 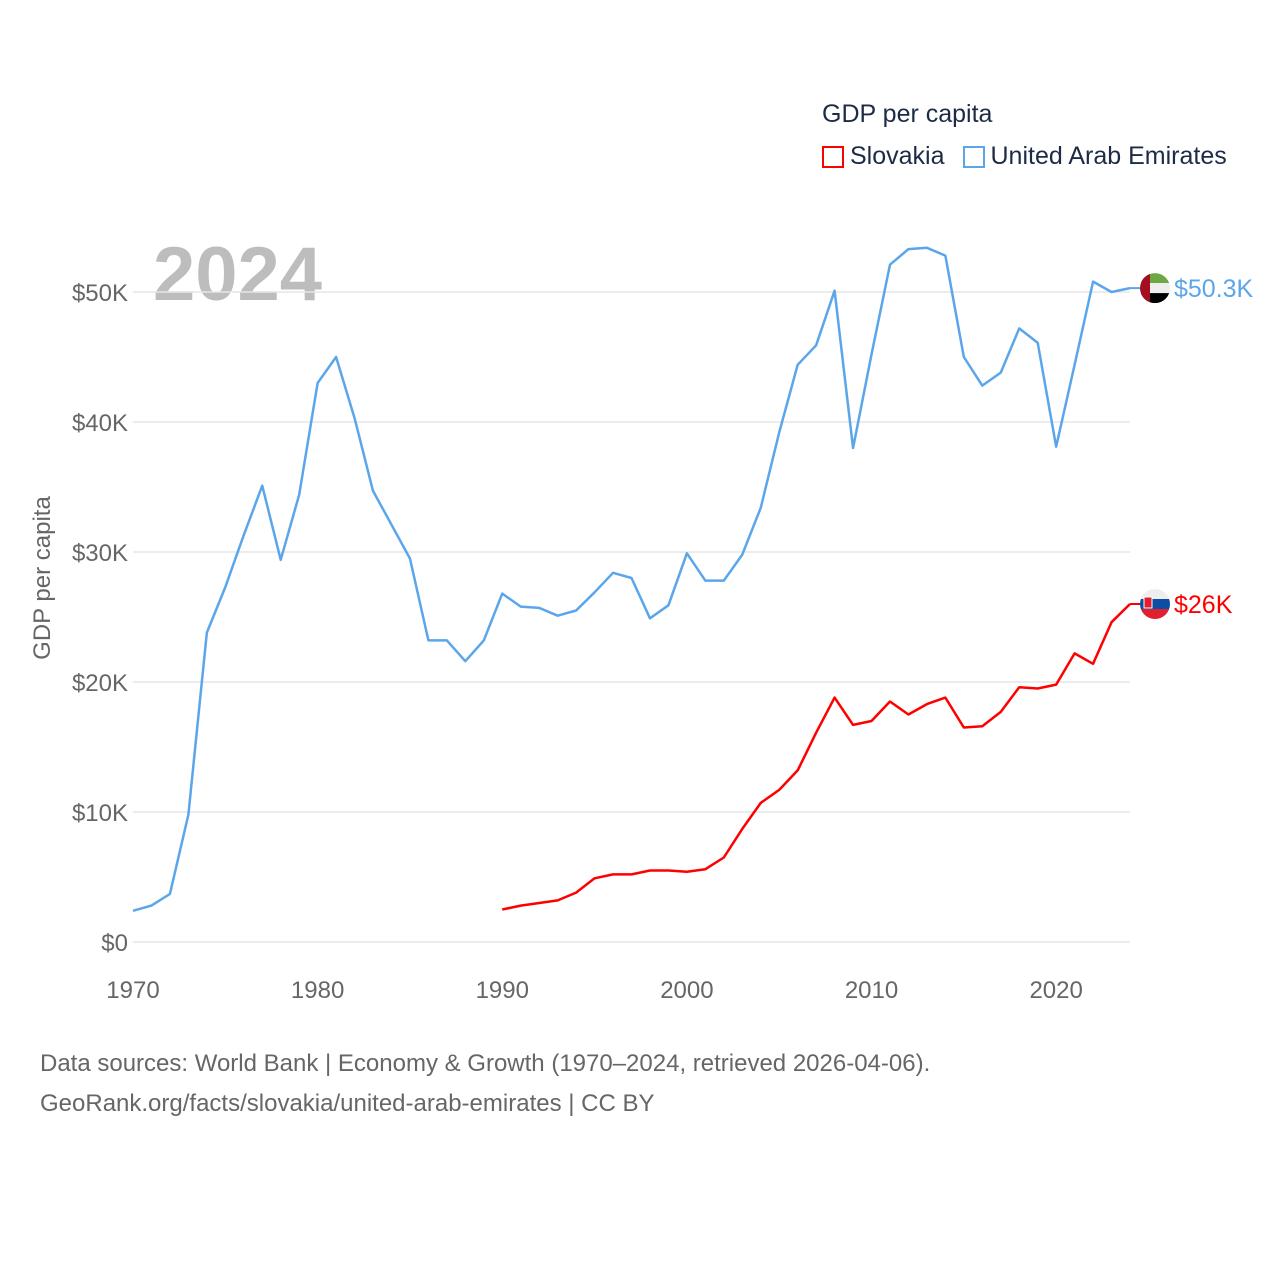 I want to click on legend-title: GDP per capita, so click(x=907, y=114).